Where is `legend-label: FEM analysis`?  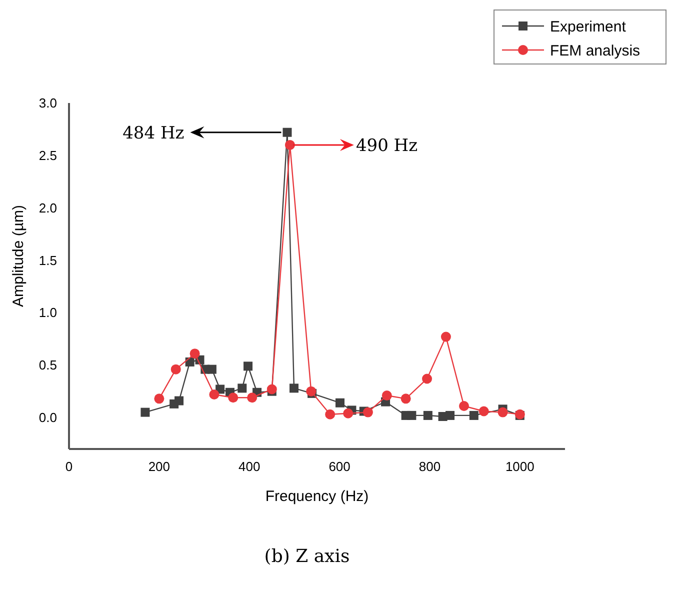 legend-label: FEM analysis is located at coordinates (595, 51).